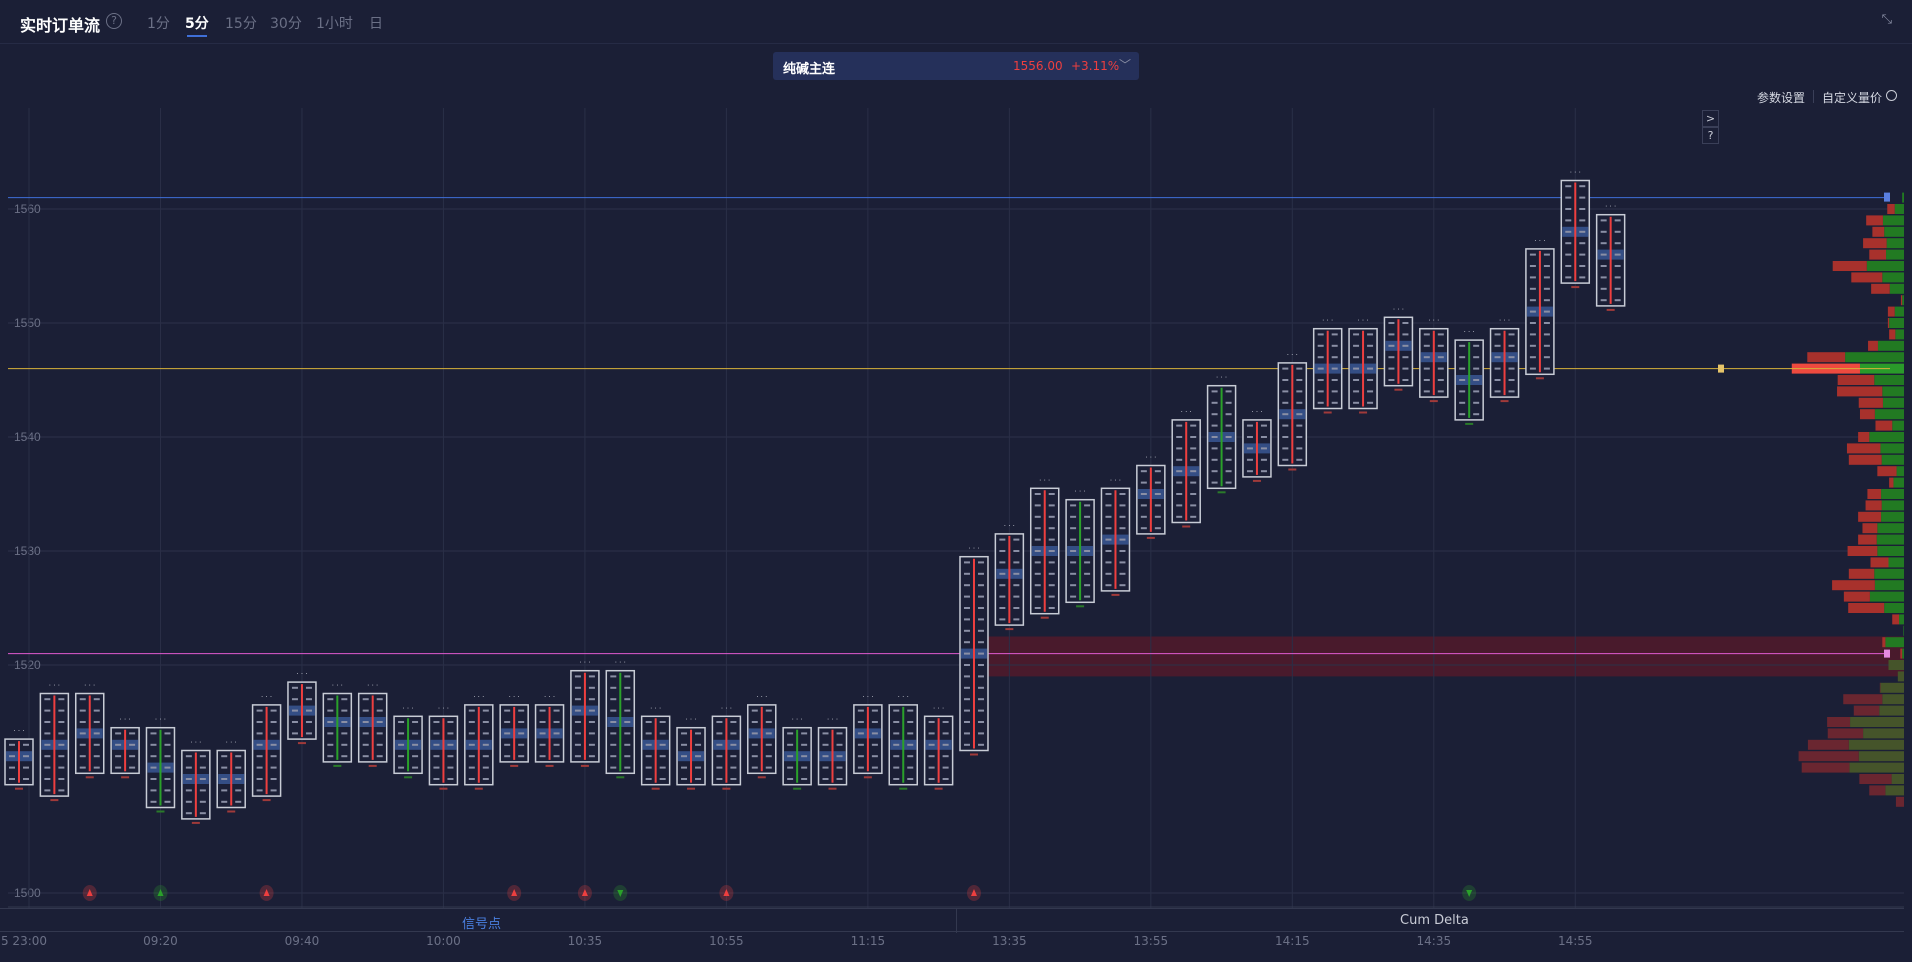 Image resolution: width=1912 pixels, height=962 pixels. I want to click on help-icon: ?, so click(114, 21).